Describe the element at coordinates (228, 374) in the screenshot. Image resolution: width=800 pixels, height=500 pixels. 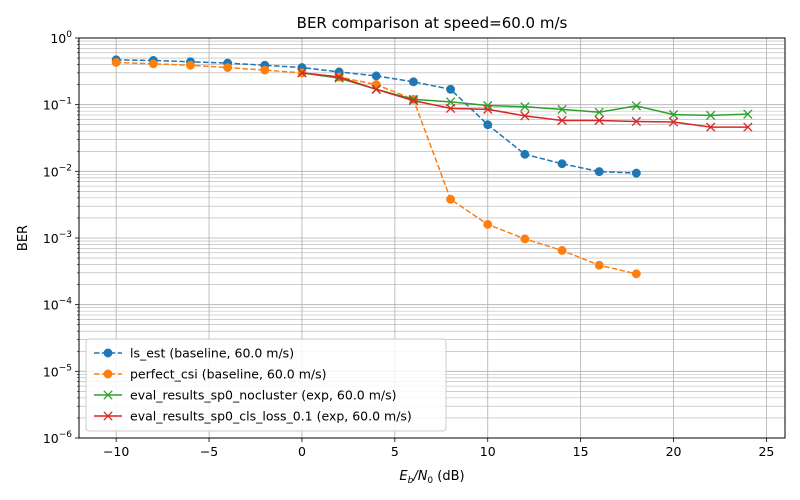
I see `legend-label: perfect_csi (baseline, 60.0 m/s)` at that location.